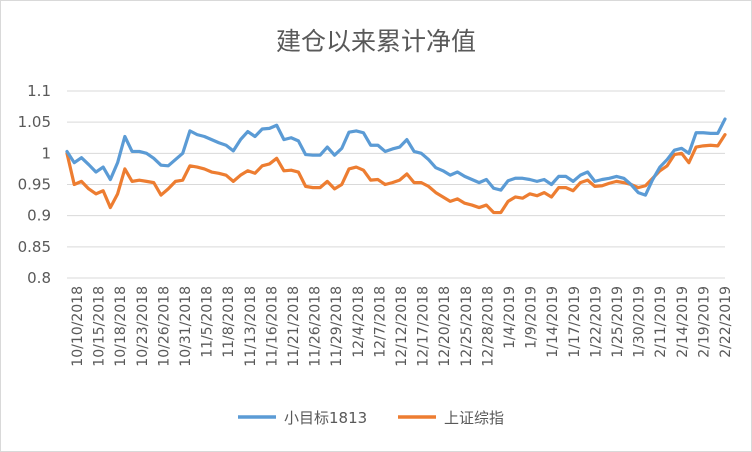 This screenshot has width=752, height=452. Describe the element at coordinates (337, 326) in the screenshot. I see `x-tick-label: 11/29/2018` at that location.